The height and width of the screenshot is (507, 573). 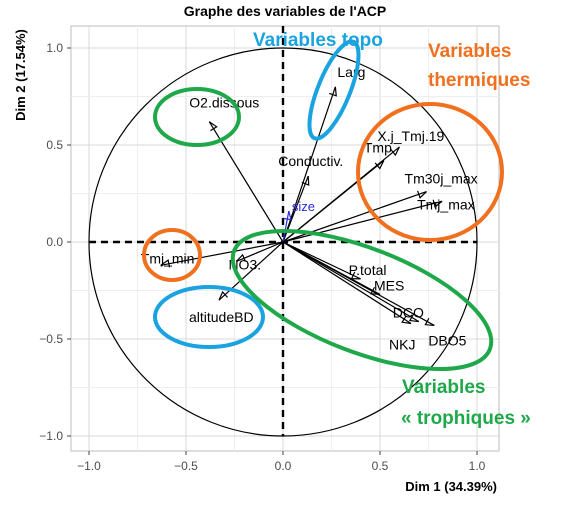 What do you see at coordinates (368, 270) in the screenshot?
I see `variable-label-p-total: P.total` at bounding box center [368, 270].